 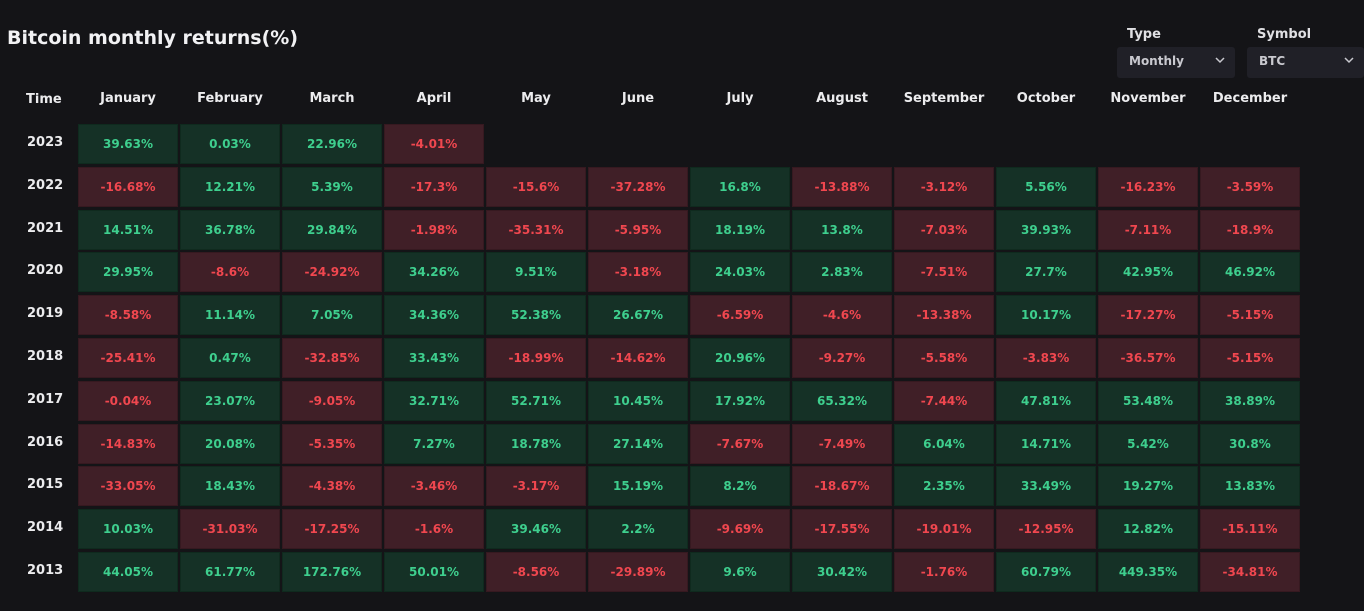 What do you see at coordinates (944, 401) in the screenshot?
I see `return-cell: -7.44%` at bounding box center [944, 401].